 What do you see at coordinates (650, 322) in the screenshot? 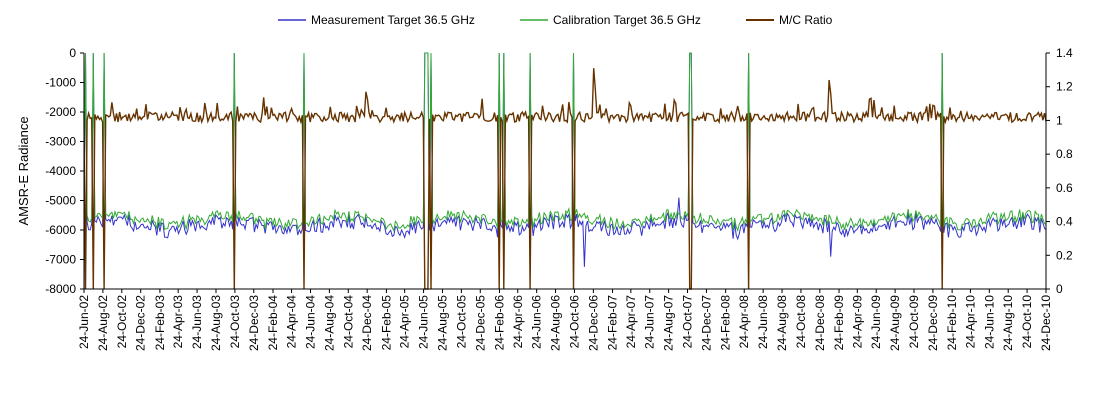
I see `x-tick-label: 24-Jun-07` at bounding box center [650, 322].